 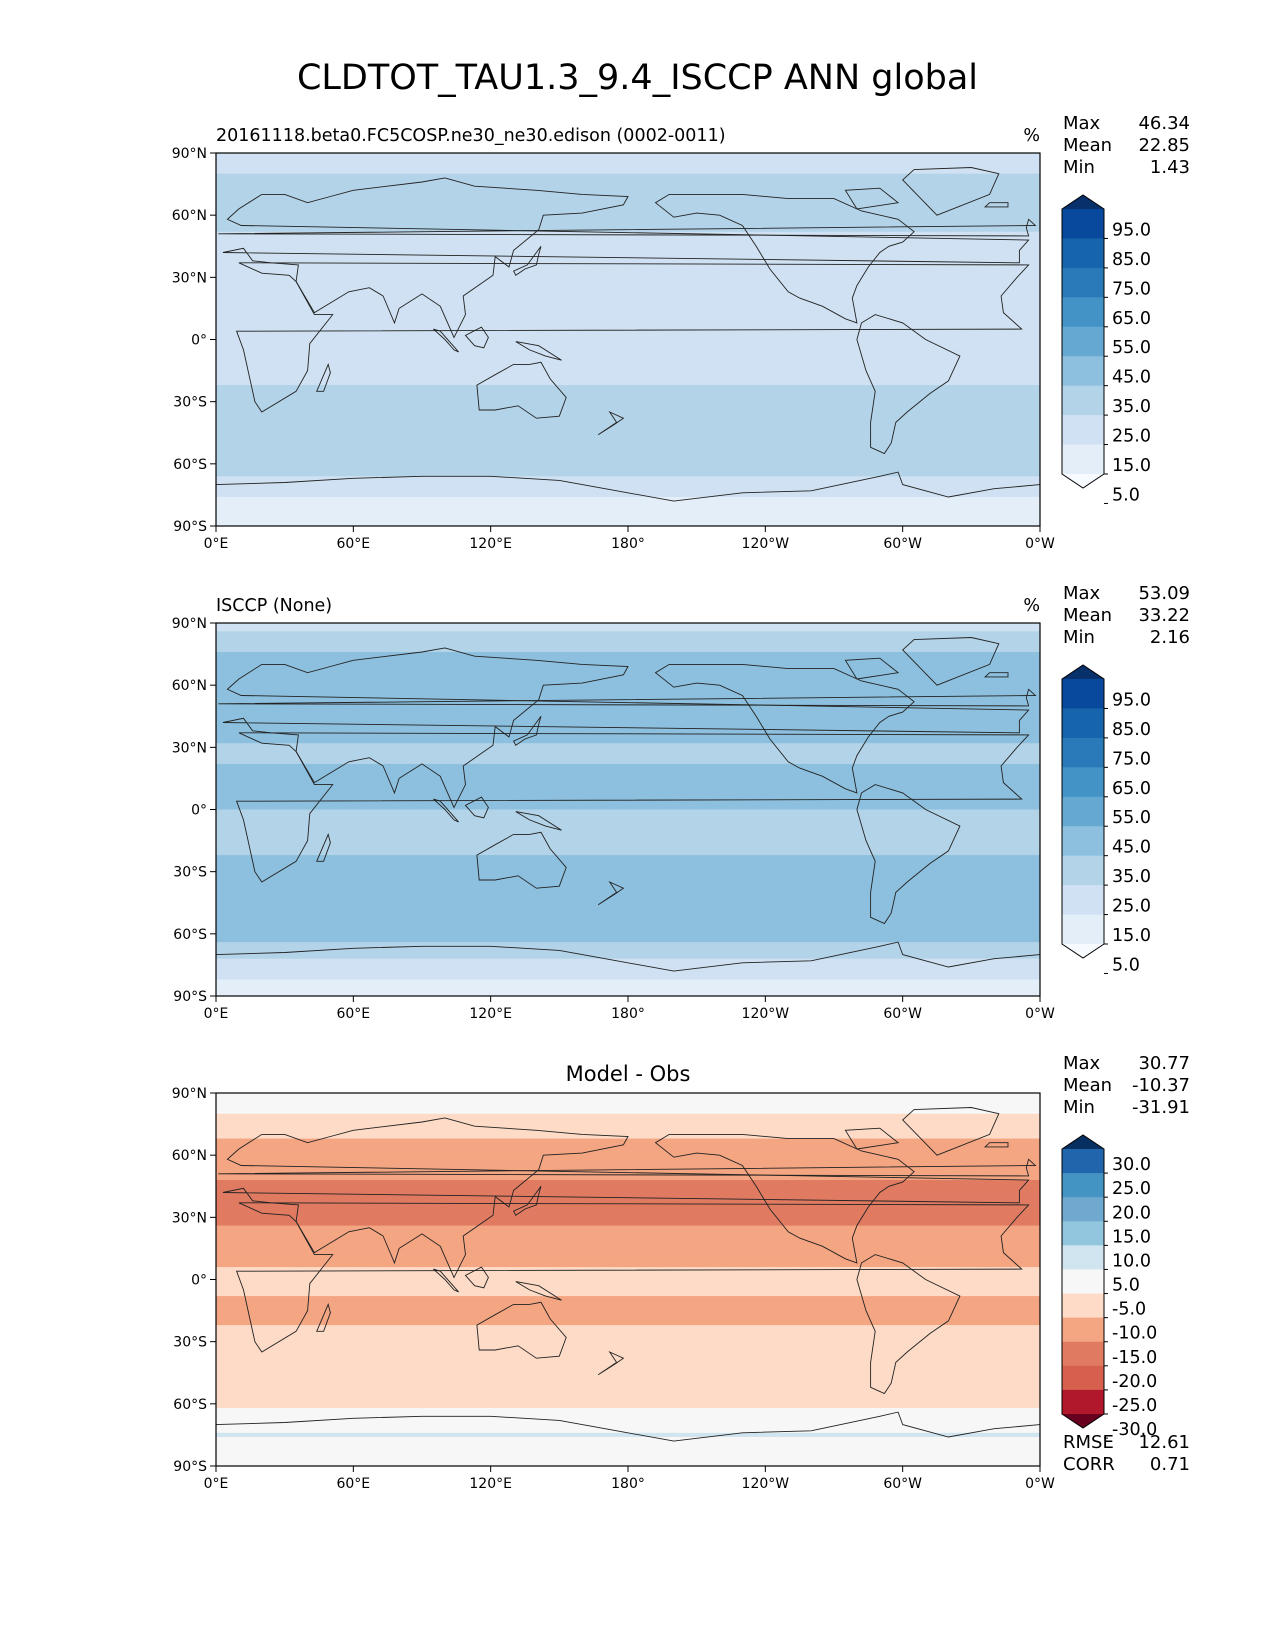 I want to click on coastline-samerica, so click(x=908, y=854).